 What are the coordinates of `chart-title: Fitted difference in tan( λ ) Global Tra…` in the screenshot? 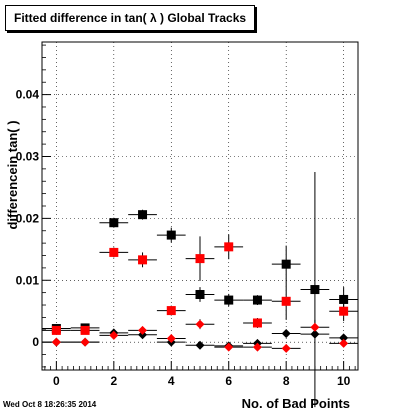 It's located at (130, 18).